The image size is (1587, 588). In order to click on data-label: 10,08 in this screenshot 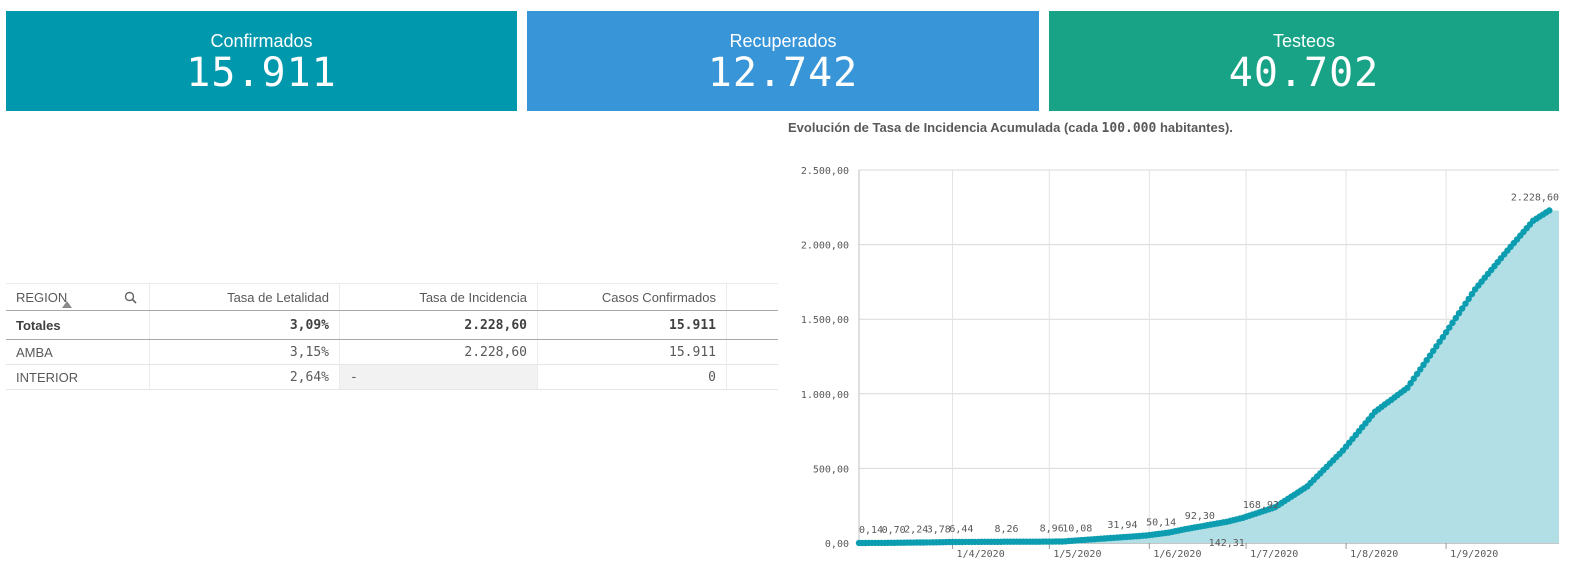, I will do `click(1077, 528)`.